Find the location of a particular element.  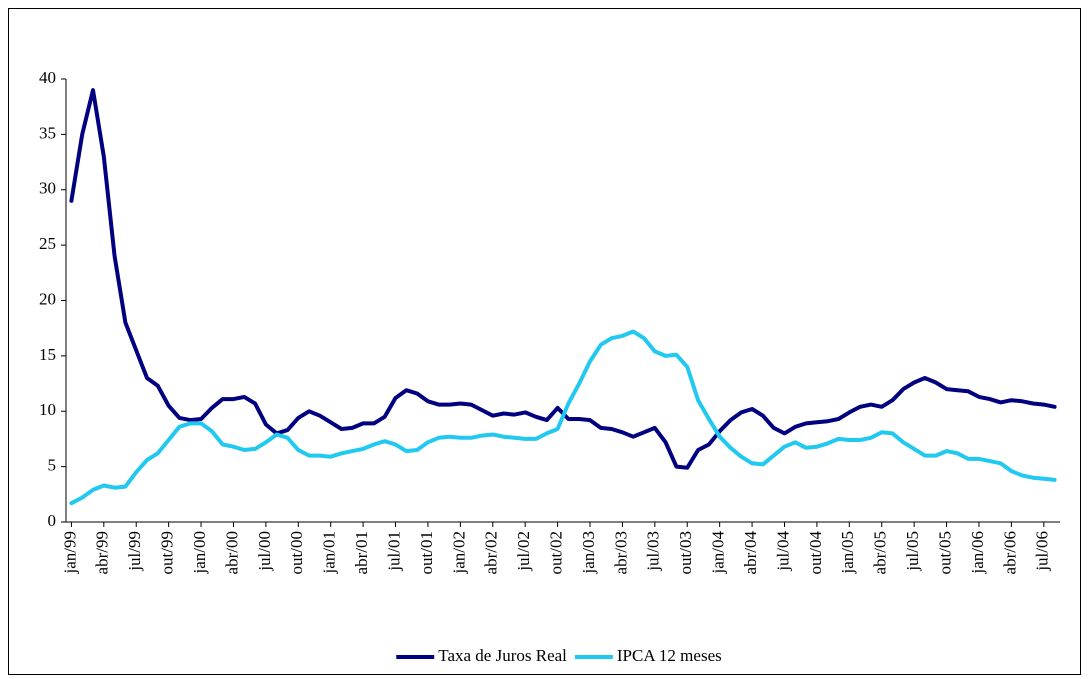

x-tick-label: out/00 is located at coordinates (296, 552).